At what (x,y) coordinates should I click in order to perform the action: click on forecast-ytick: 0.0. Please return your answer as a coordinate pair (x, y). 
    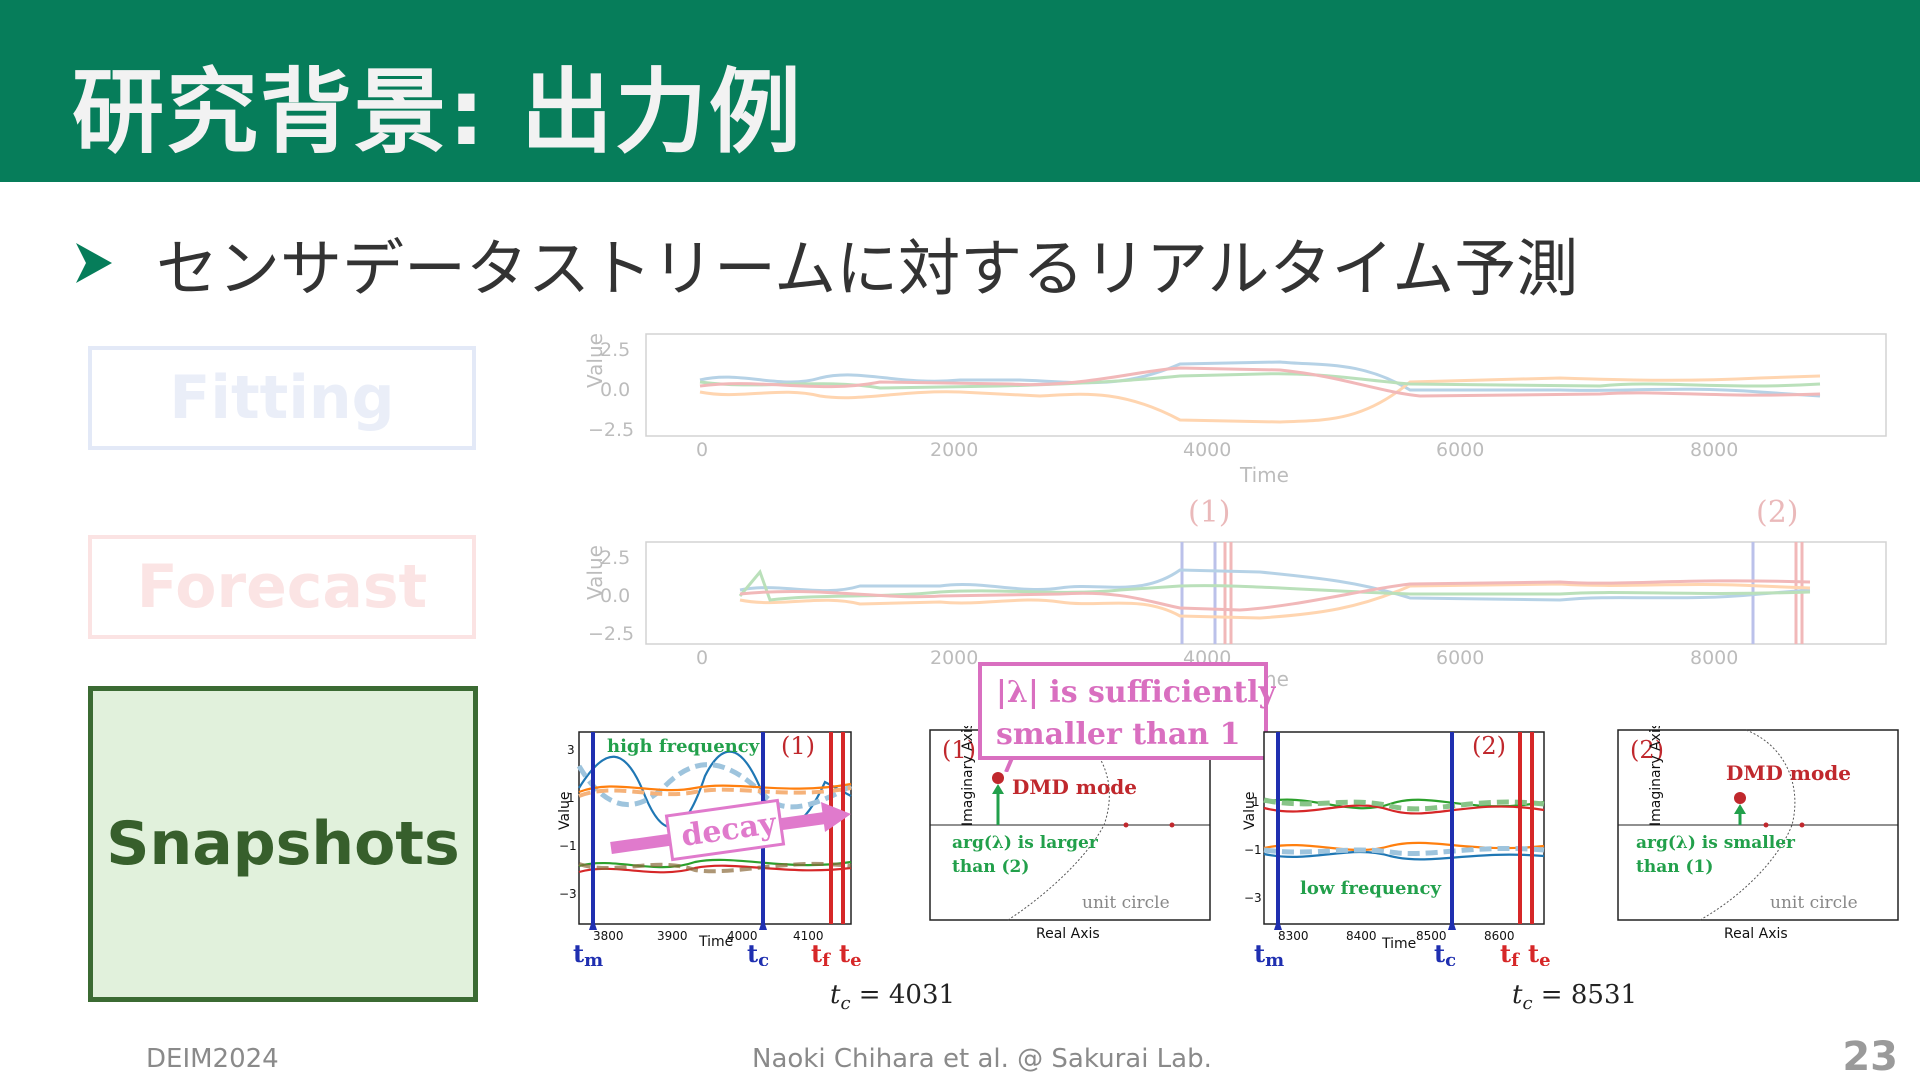
    Looking at the image, I should click on (615, 596).